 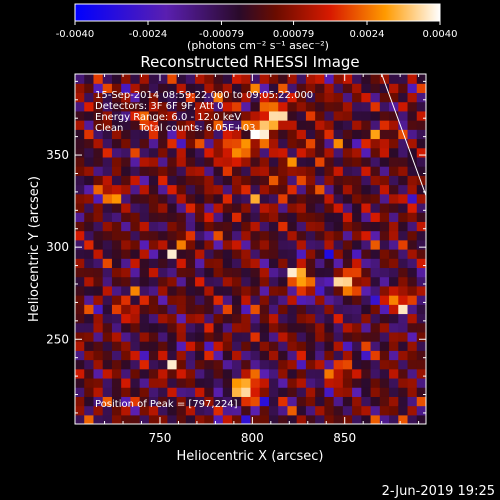 I want to click on x-tick-label: 850, so click(x=344, y=438).